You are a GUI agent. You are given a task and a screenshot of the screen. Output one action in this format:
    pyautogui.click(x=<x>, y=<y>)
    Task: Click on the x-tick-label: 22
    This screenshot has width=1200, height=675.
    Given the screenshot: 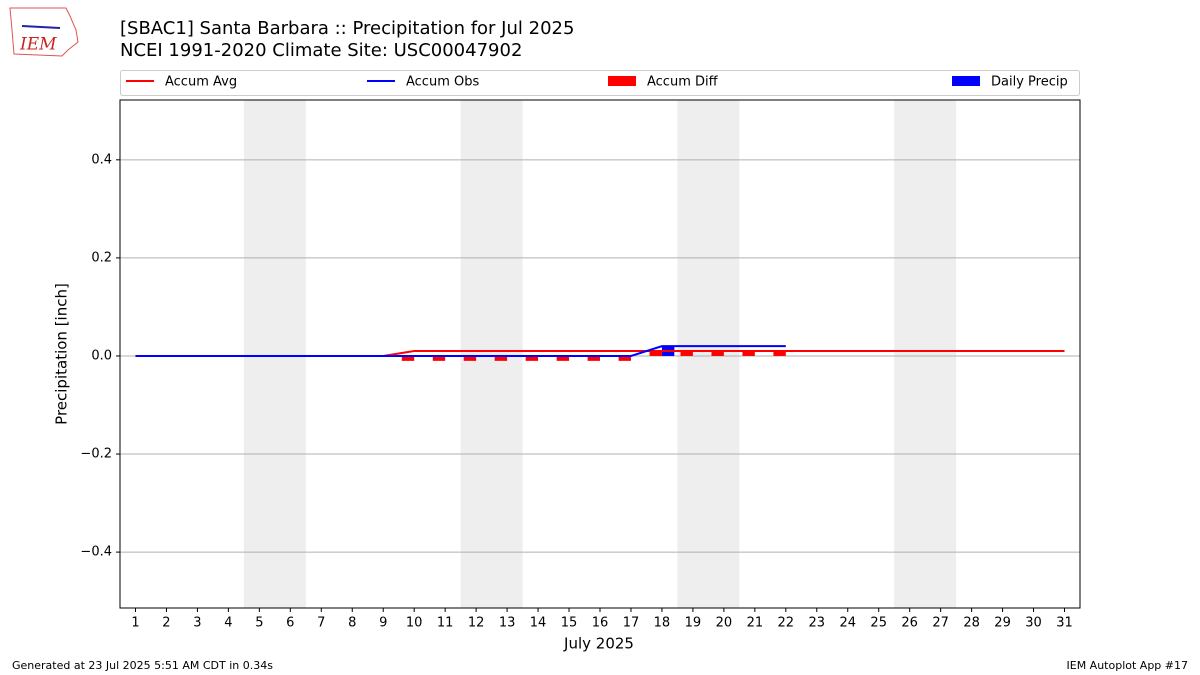 What is the action you would take?
    pyautogui.click(x=786, y=623)
    